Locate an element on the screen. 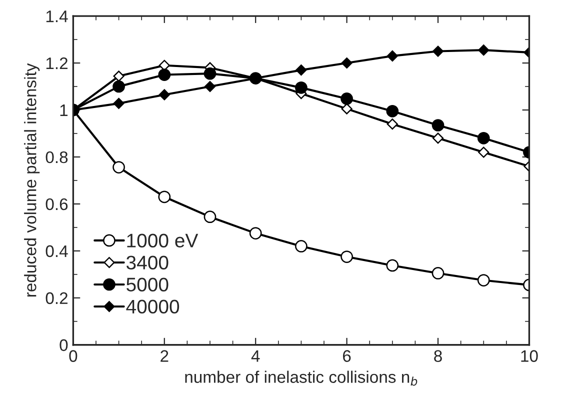  legend-label: 5000 is located at coordinates (147, 285).